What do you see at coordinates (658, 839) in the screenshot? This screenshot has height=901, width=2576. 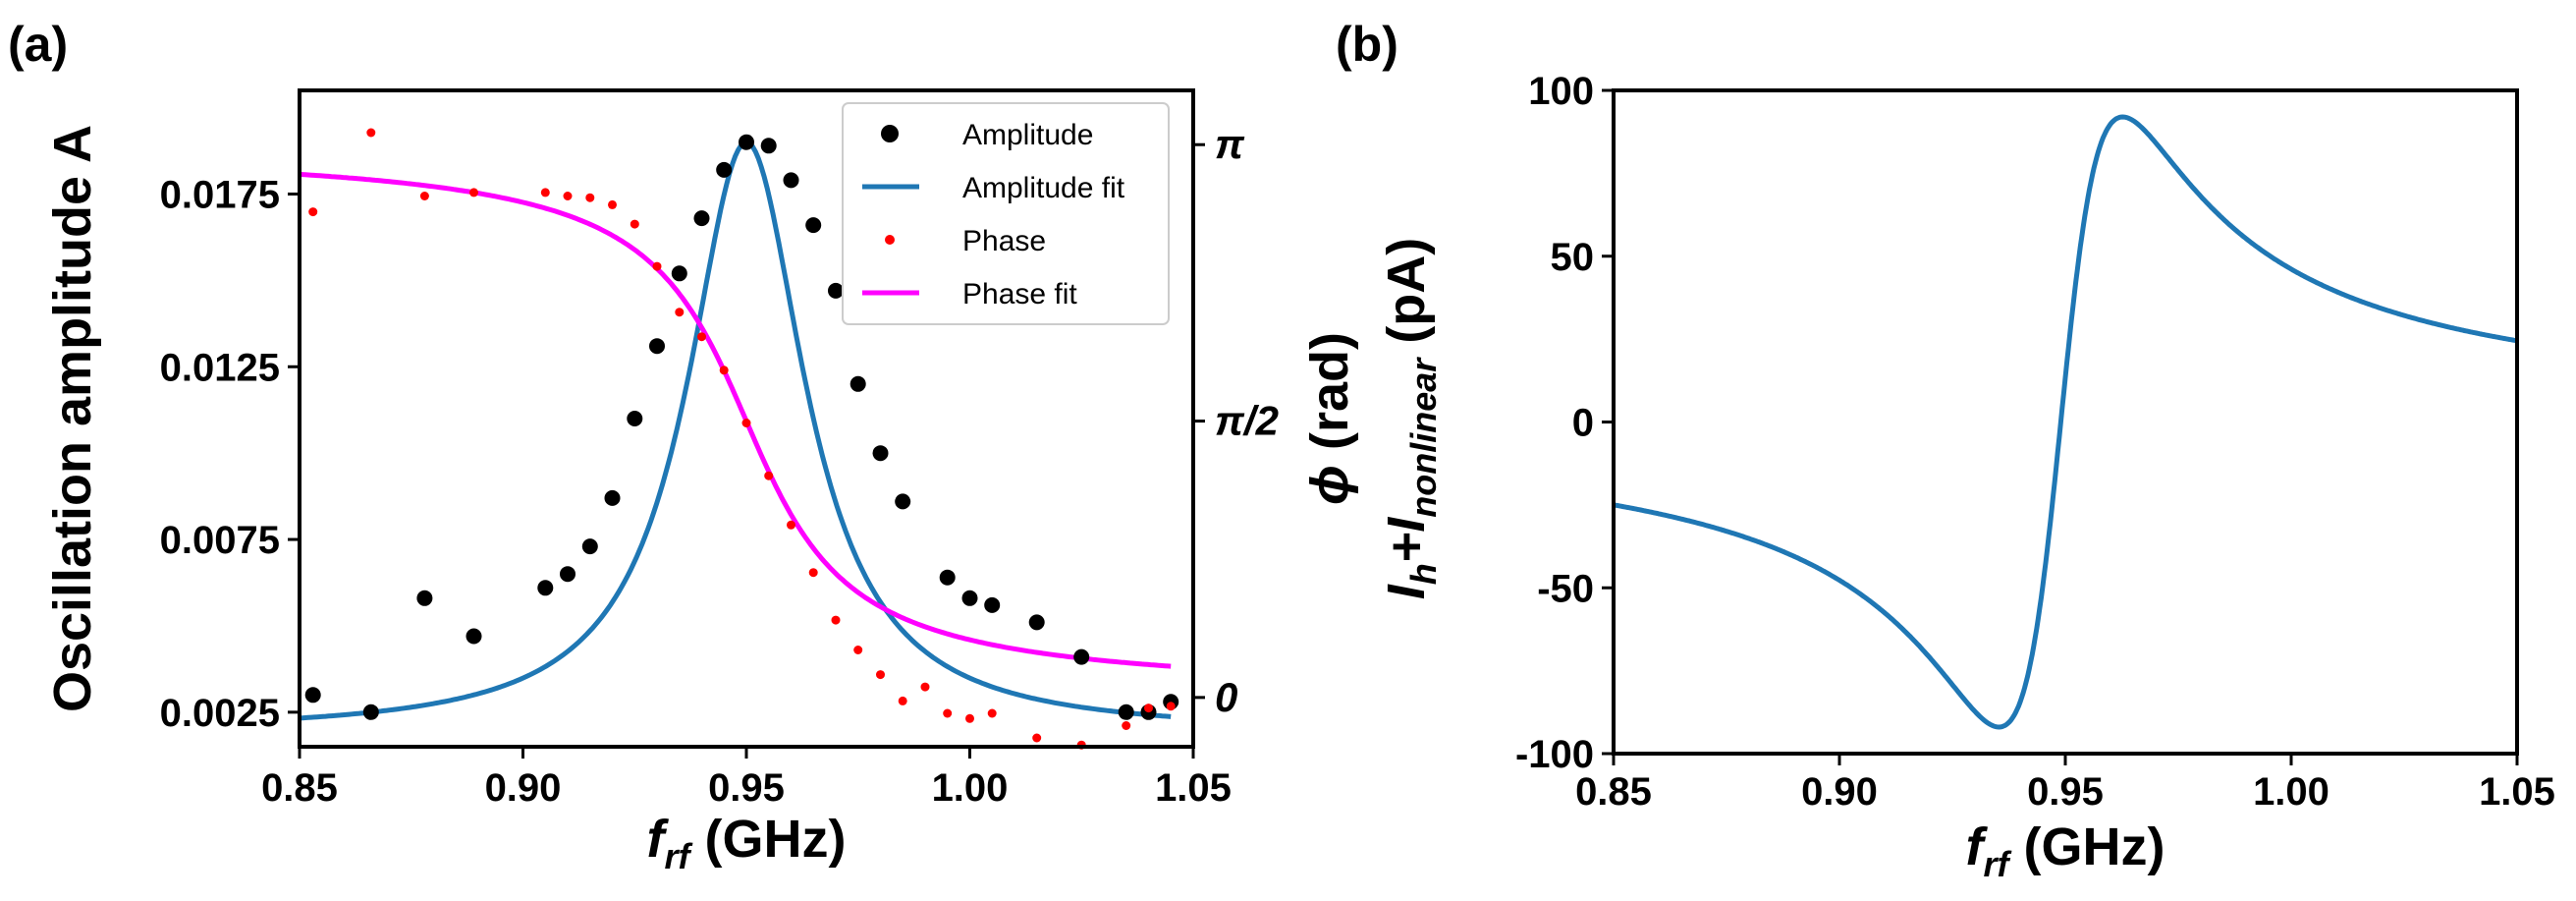 I see `x-label-f: f` at bounding box center [658, 839].